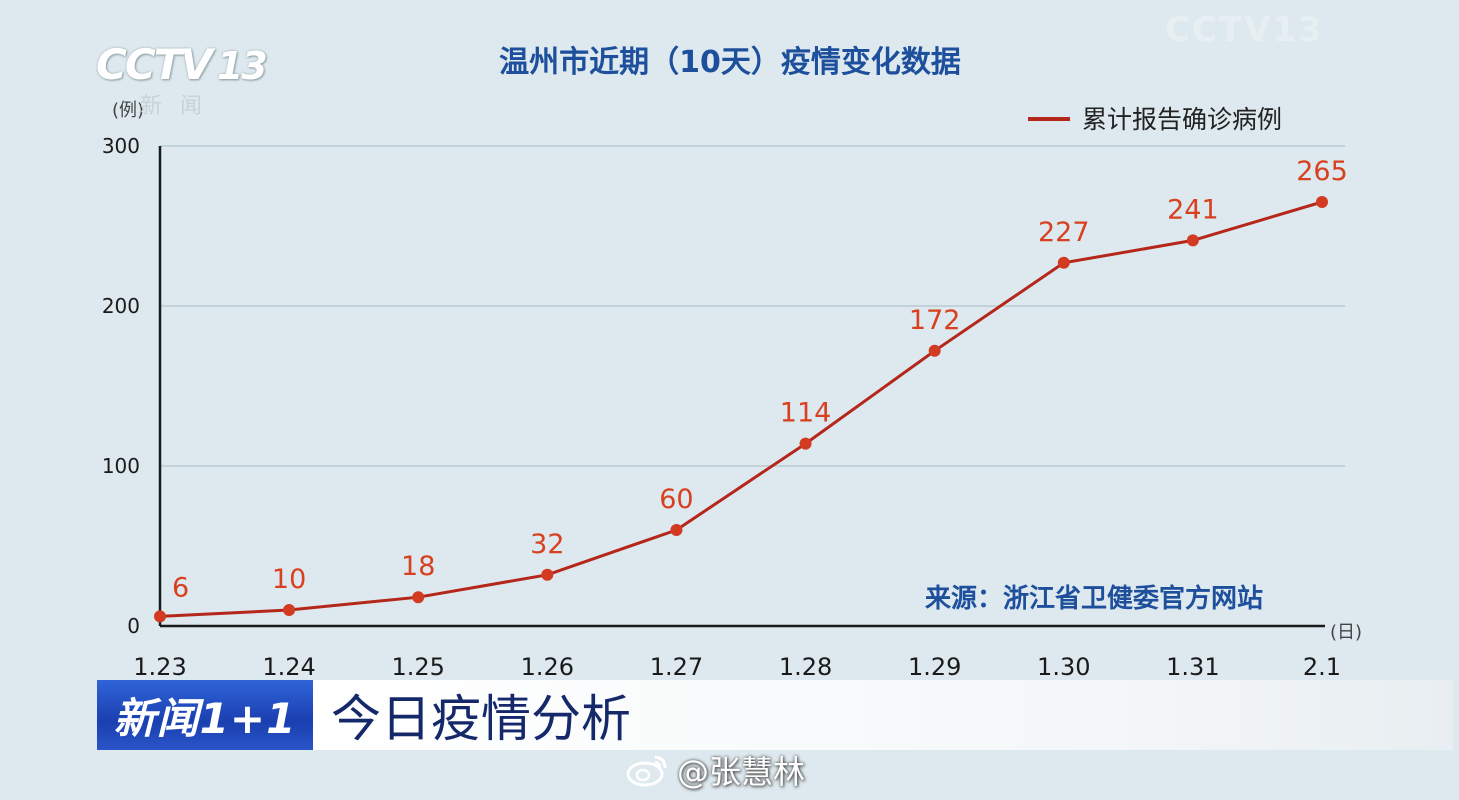 This screenshot has width=1459, height=800. Describe the element at coordinates (1182, 119) in the screenshot. I see `legend-label: 累计报告确诊病例` at that location.